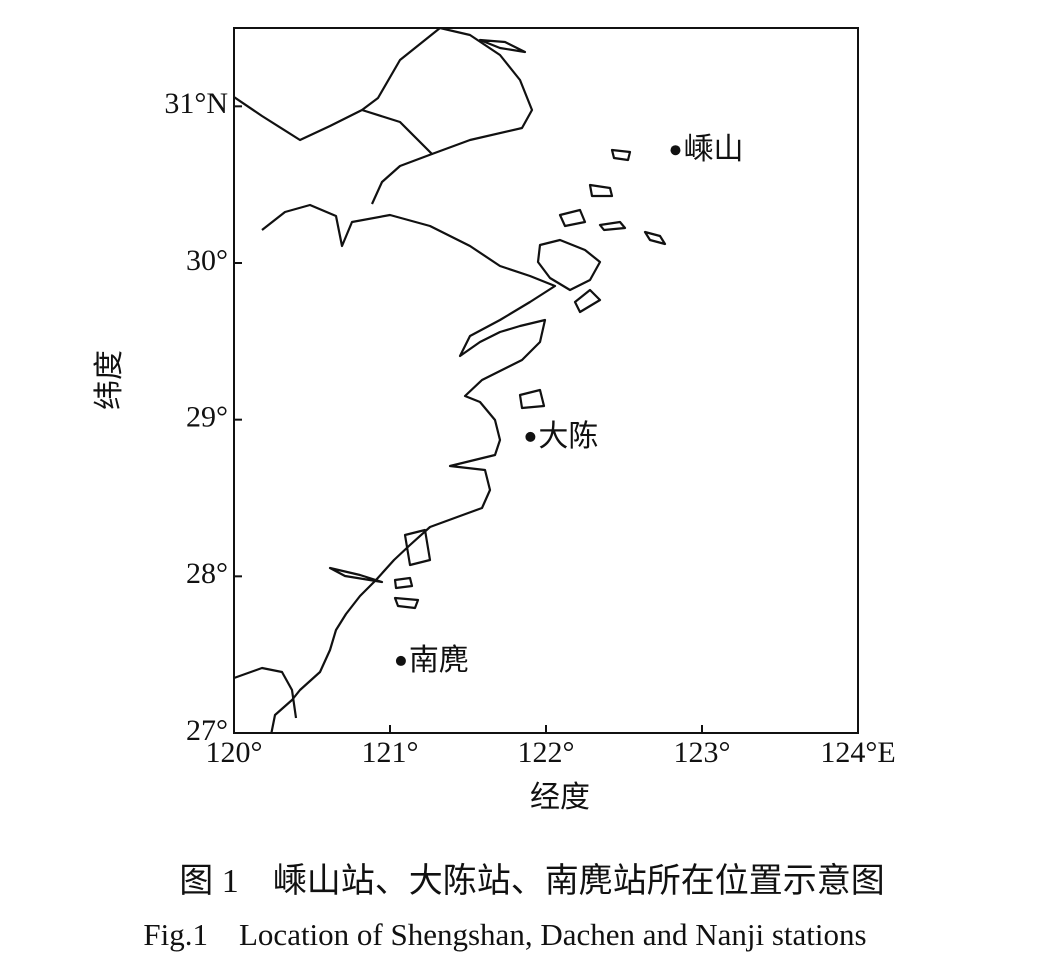 This screenshot has height=978, width=1064. I want to click on y-tick-label: 30°, so click(207, 260).